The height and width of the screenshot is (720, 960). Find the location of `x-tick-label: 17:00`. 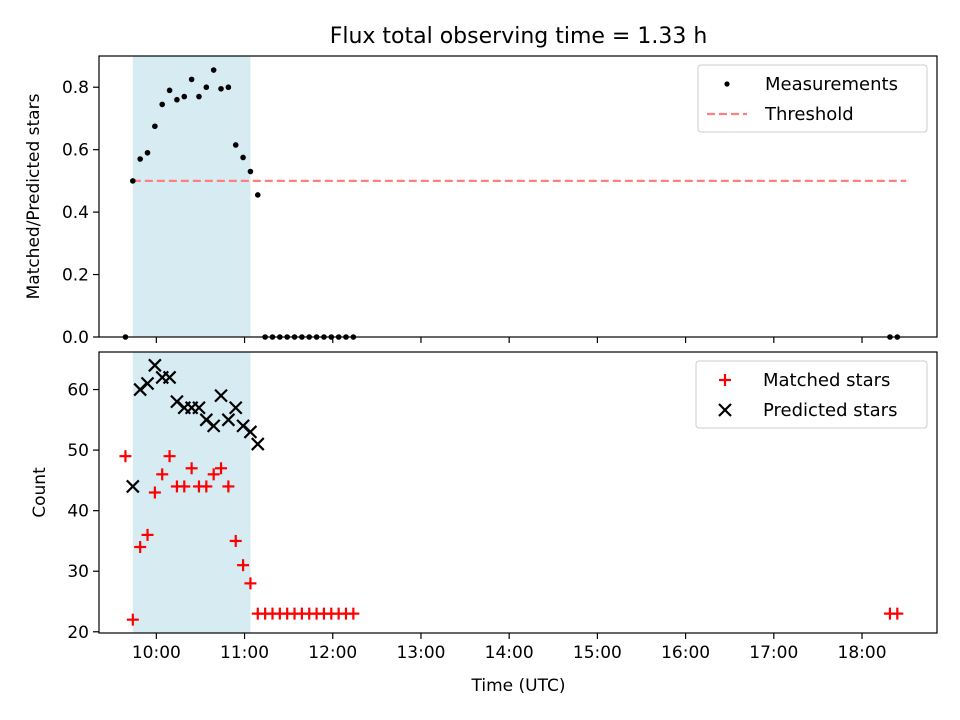

x-tick-label: 17:00 is located at coordinates (773, 653).